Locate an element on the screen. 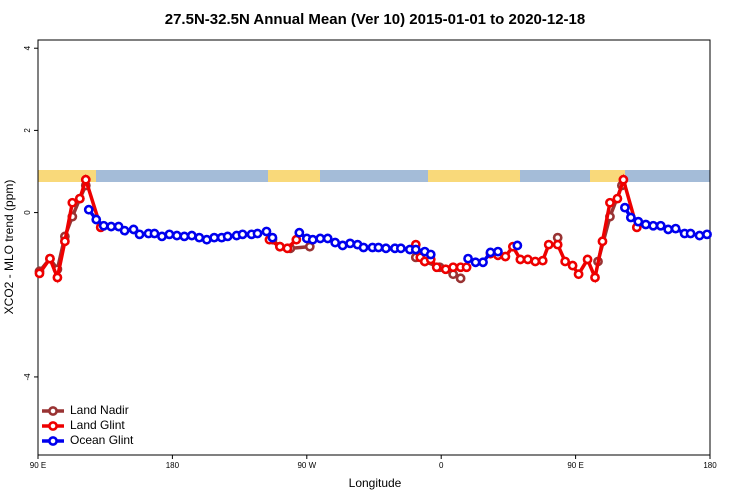 The width and height of the screenshot is (750, 500). legend-label: Land Nadir is located at coordinates (99, 410).